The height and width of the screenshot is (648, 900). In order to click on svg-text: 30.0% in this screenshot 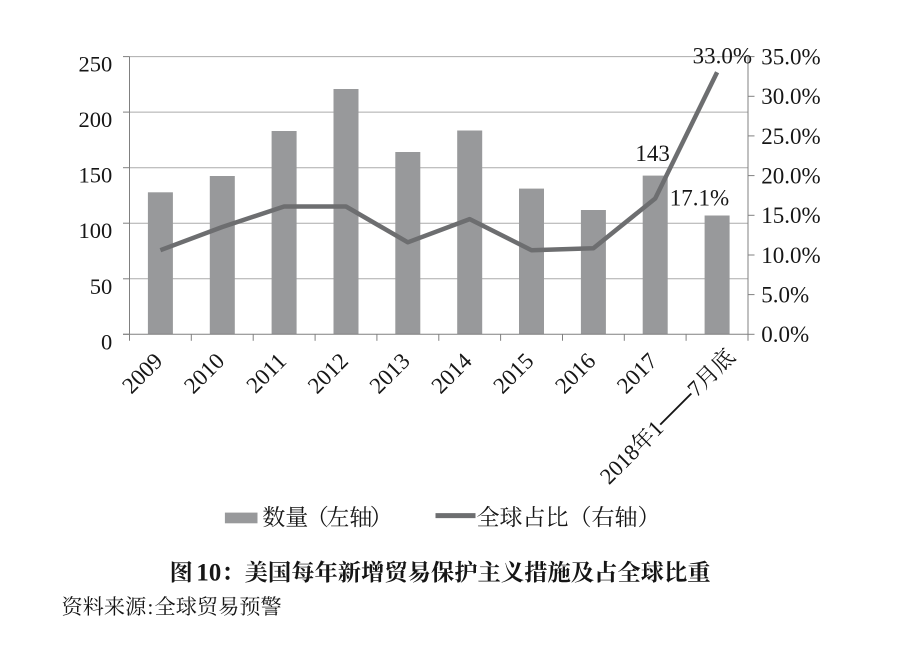, I will do `click(790, 96)`.